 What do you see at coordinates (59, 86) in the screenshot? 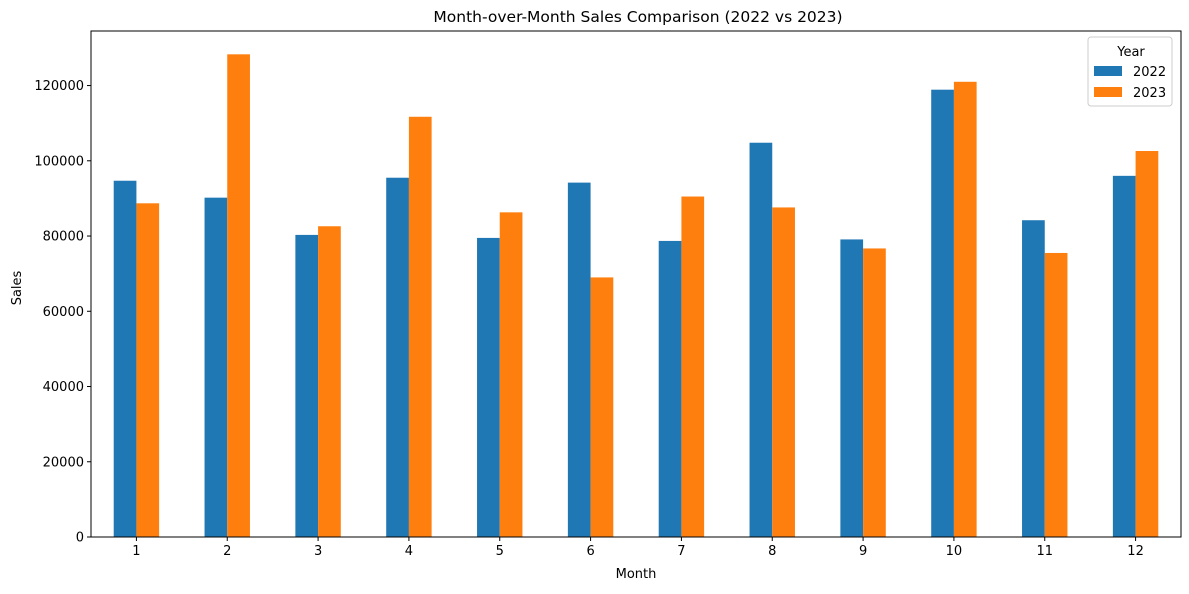
I see `y-tick-label: 120000` at bounding box center [59, 86].